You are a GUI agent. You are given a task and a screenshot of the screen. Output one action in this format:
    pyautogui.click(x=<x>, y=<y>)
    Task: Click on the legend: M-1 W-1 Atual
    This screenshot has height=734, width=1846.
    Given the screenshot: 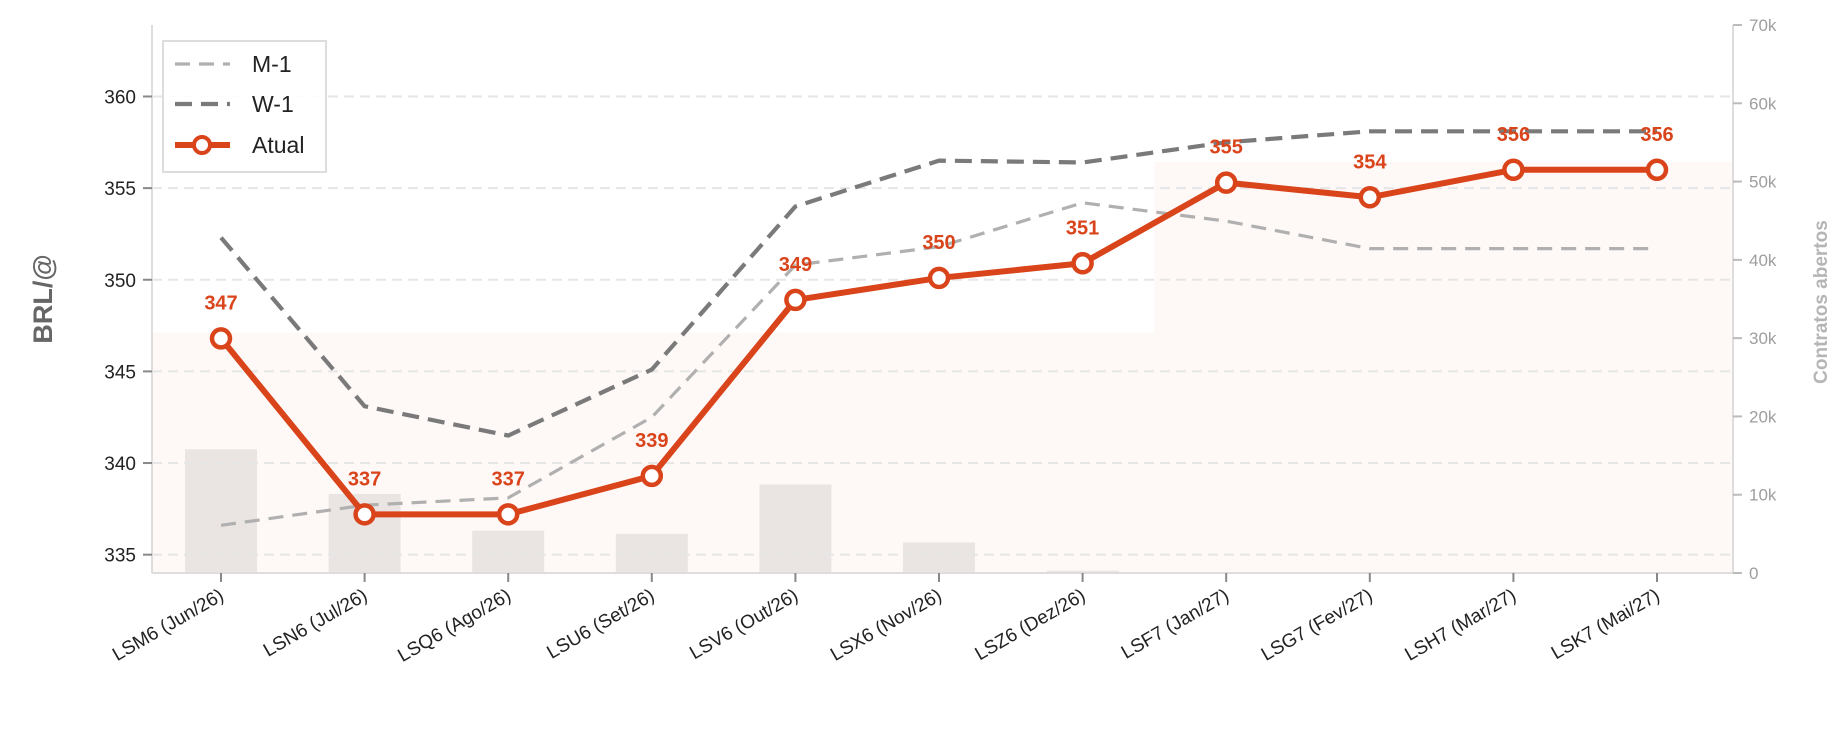 What is the action you would take?
    pyautogui.click(x=244, y=106)
    